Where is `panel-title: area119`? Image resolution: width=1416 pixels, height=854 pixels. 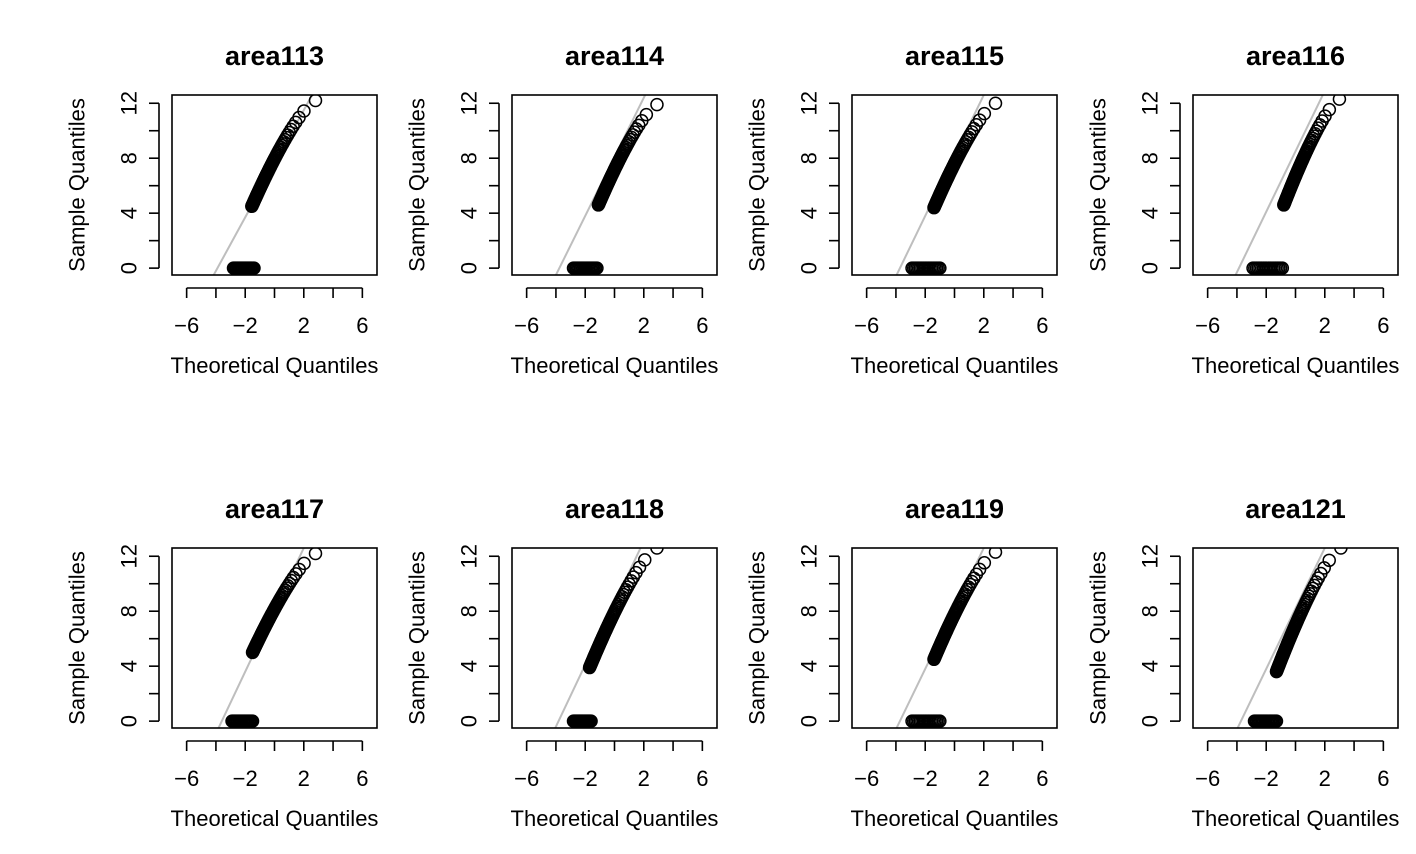
panel-title: area119 is located at coordinates (954, 509).